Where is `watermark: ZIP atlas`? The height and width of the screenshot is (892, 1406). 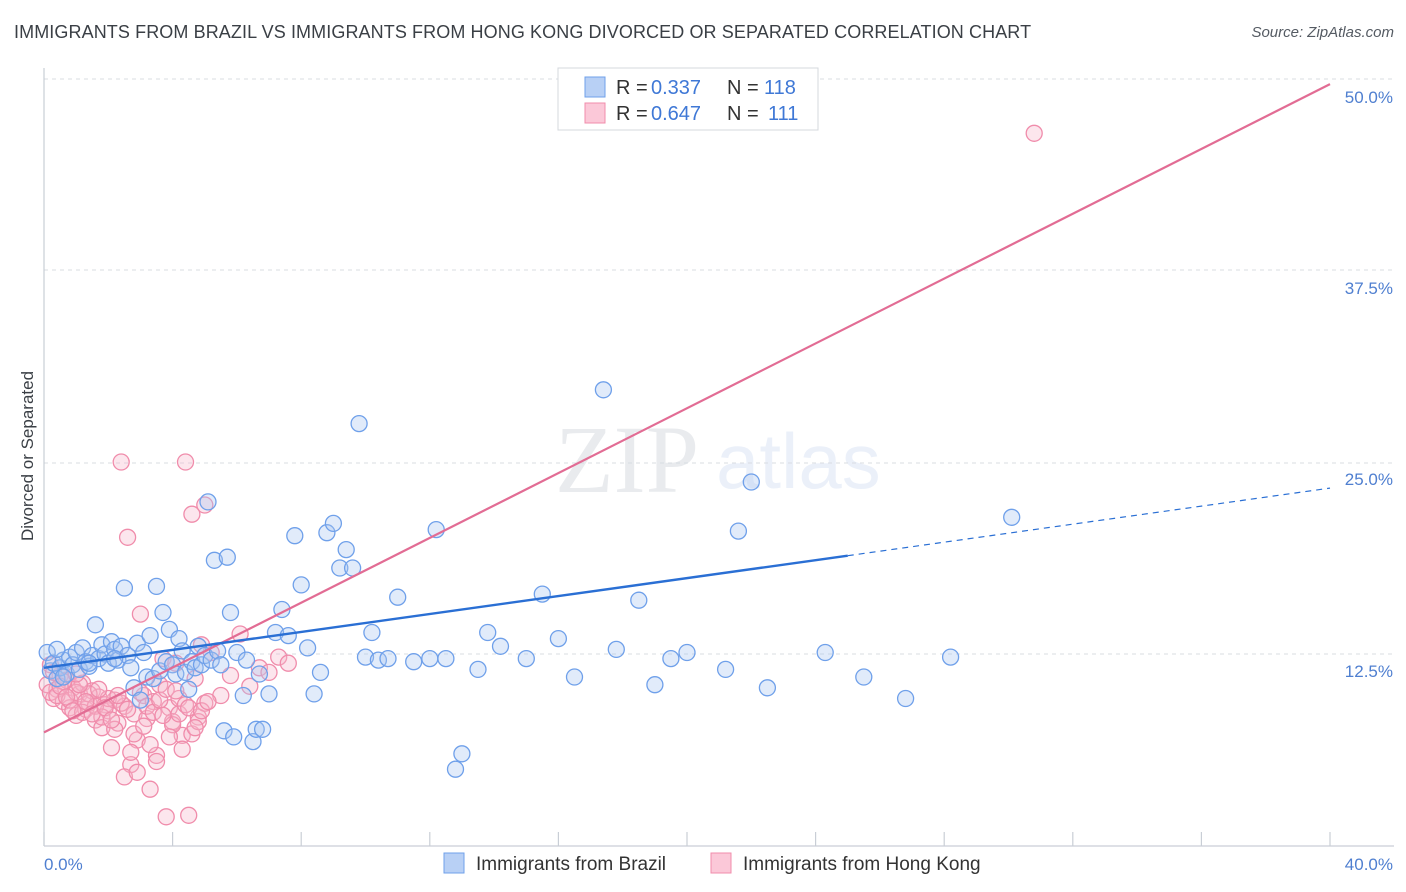
watermark: ZIP atlas is located at coordinates (718, 459).